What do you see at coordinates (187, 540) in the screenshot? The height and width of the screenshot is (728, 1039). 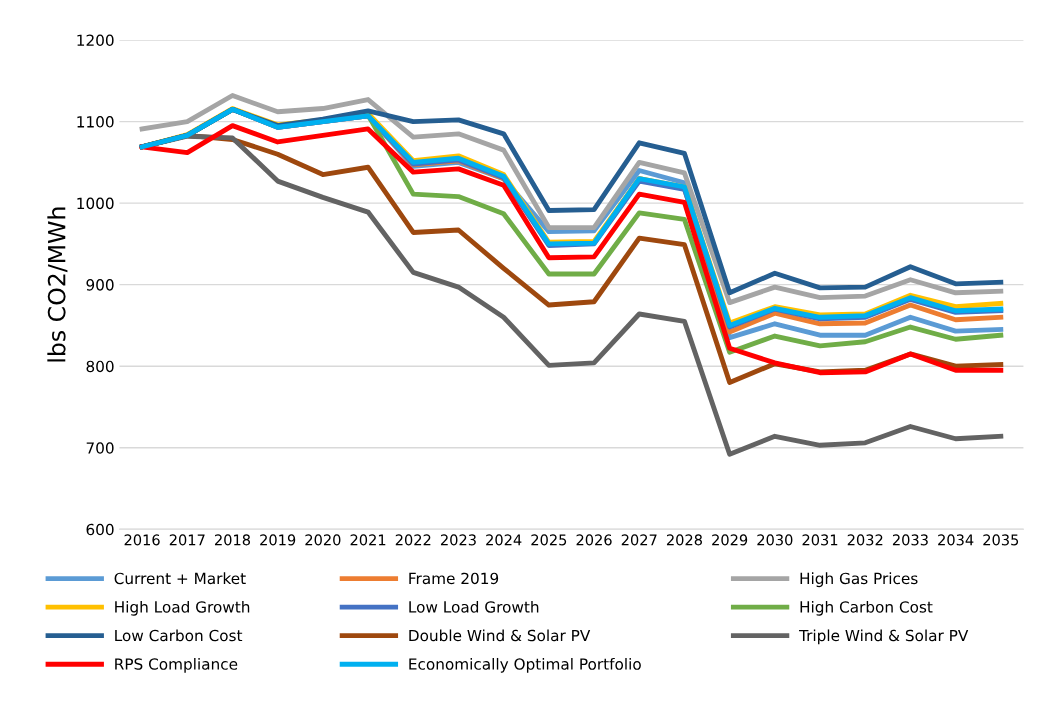 I see `x-tick-label: 2017` at bounding box center [187, 540].